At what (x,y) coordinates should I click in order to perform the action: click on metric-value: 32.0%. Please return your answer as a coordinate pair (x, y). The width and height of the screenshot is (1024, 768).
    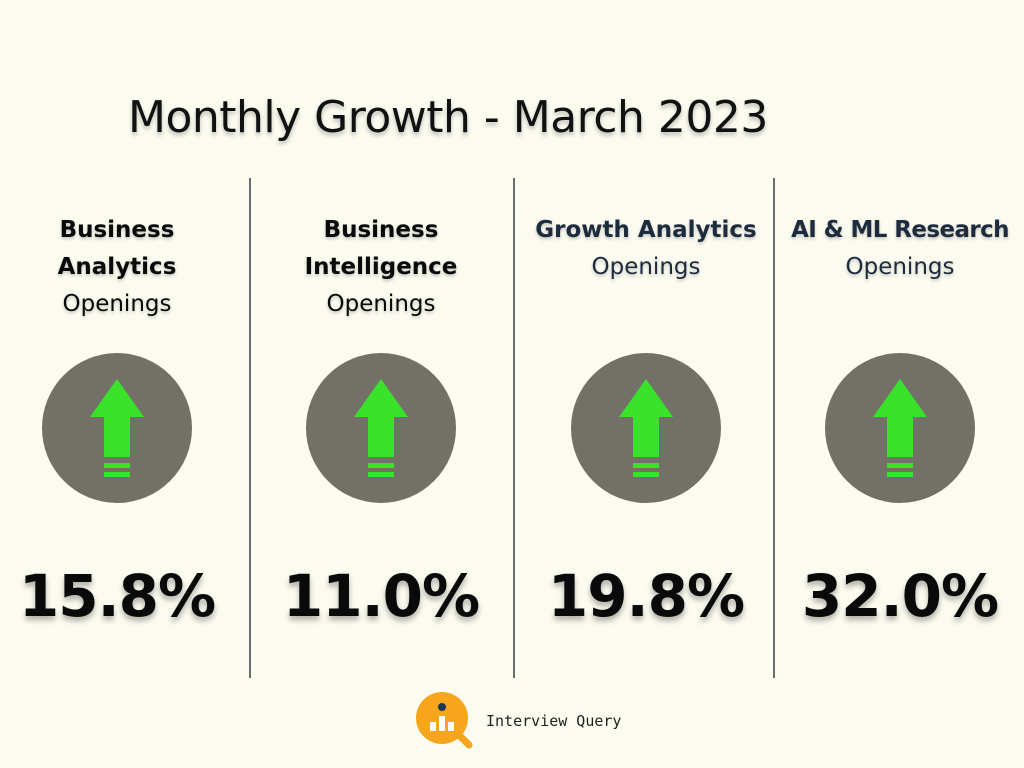
    Looking at the image, I should click on (900, 596).